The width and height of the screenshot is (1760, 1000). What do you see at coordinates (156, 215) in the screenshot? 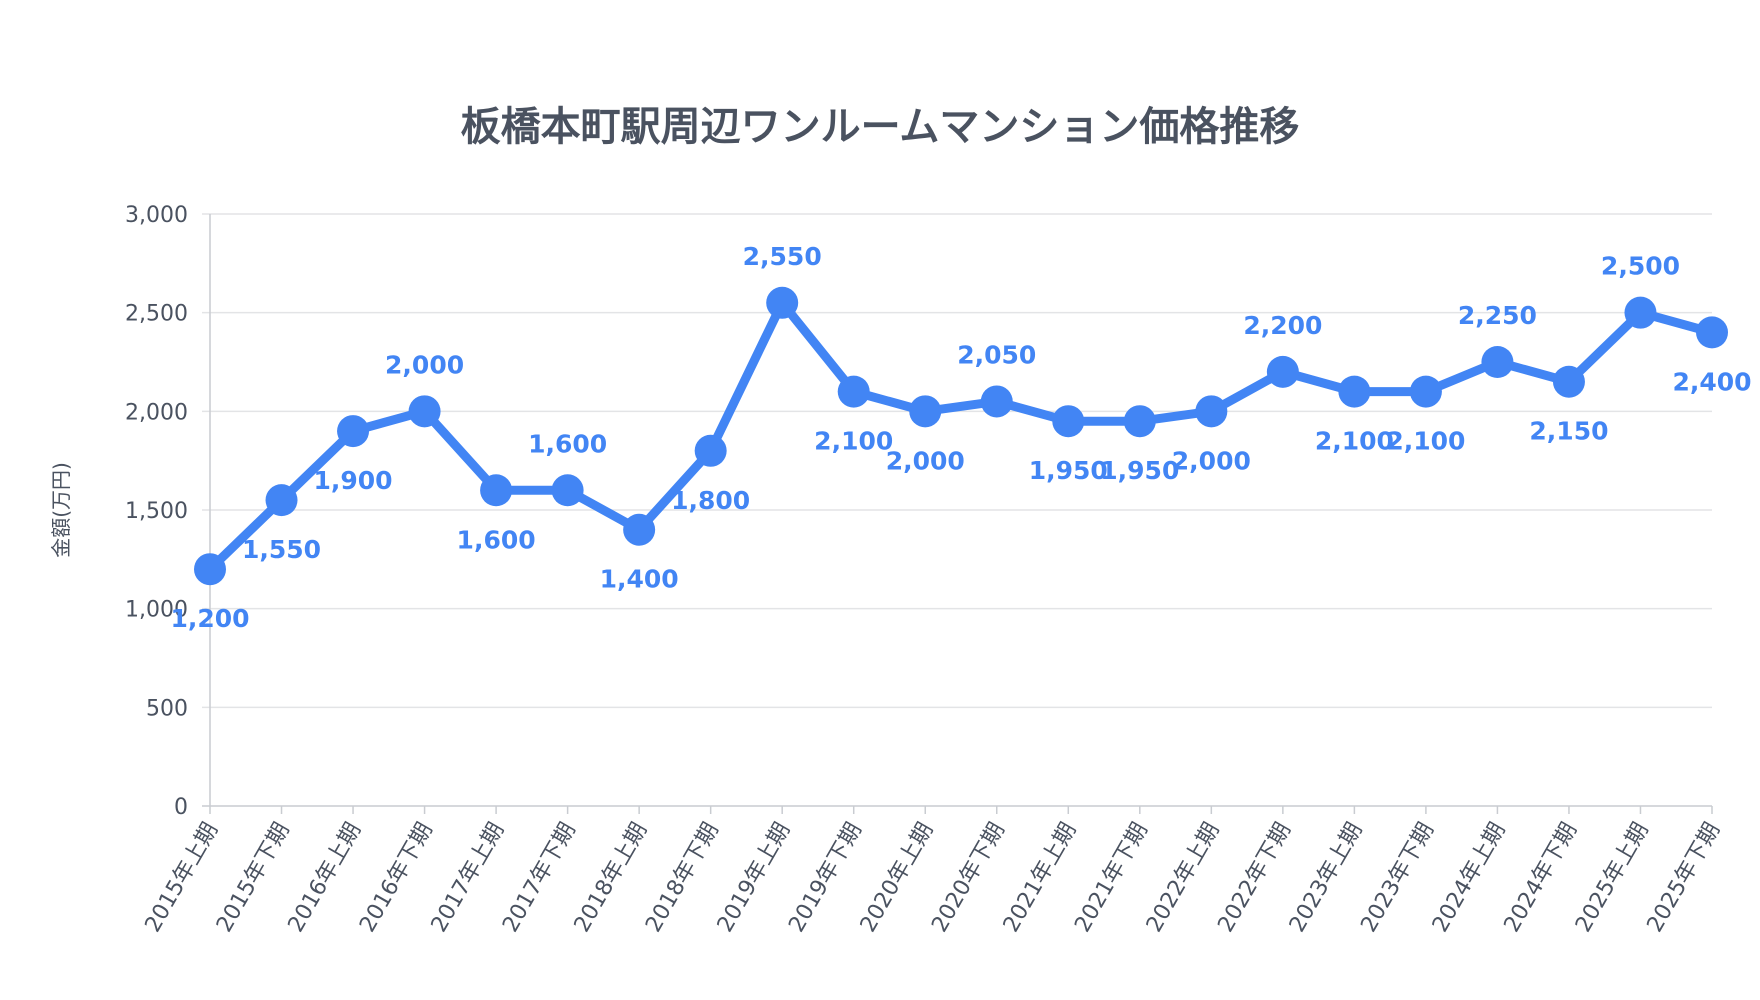
I see `y-tick-label: 3,000` at bounding box center [156, 215].